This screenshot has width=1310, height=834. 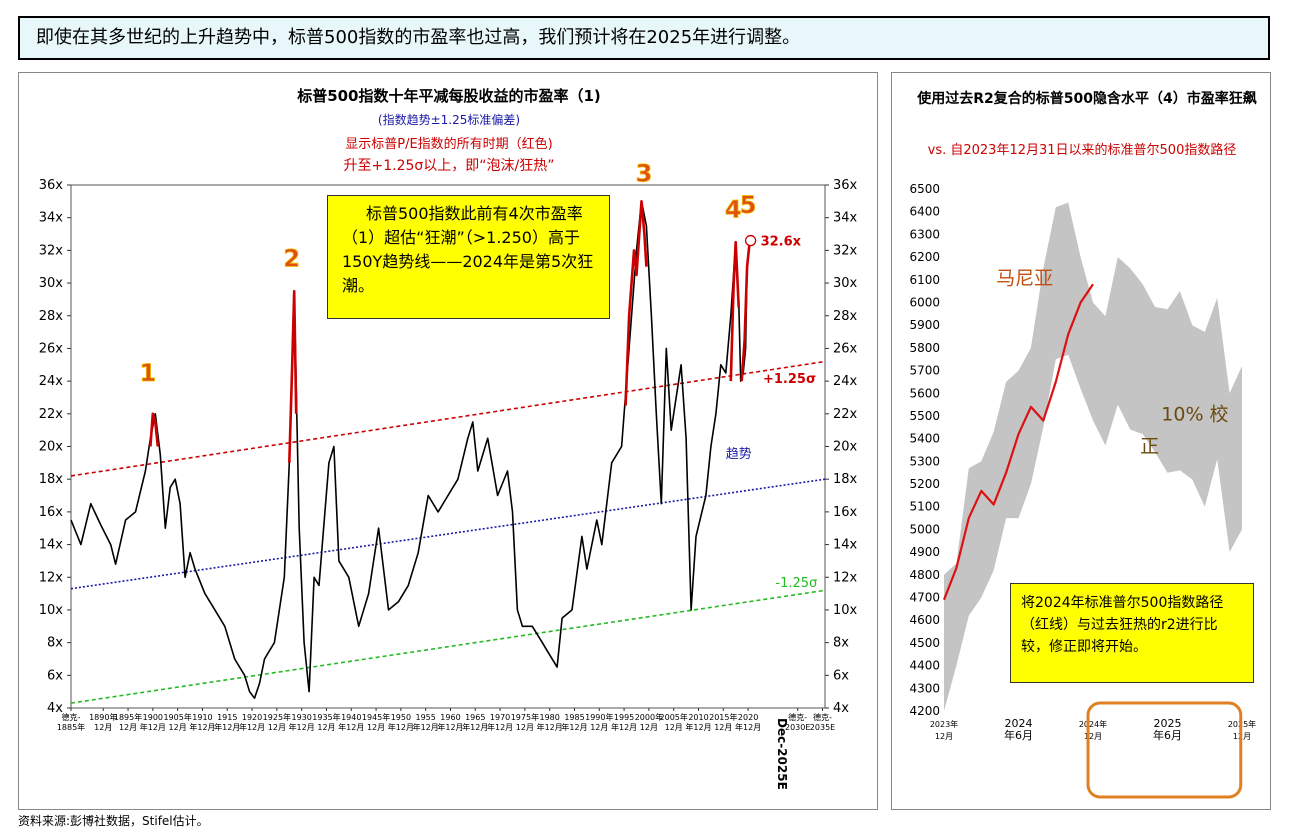 What do you see at coordinates (845, 381) in the screenshot?
I see `y-tick-label-right: 24x` at bounding box center [845, 381].